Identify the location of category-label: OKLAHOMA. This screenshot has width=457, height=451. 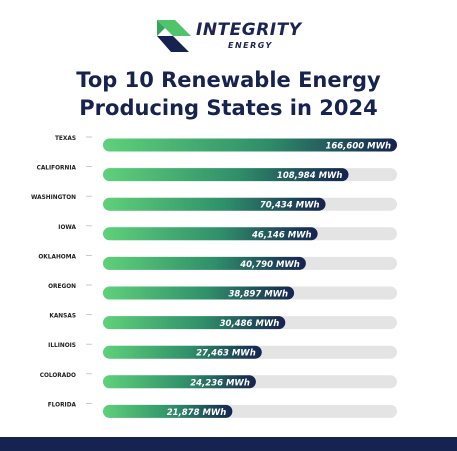
(57, 257).